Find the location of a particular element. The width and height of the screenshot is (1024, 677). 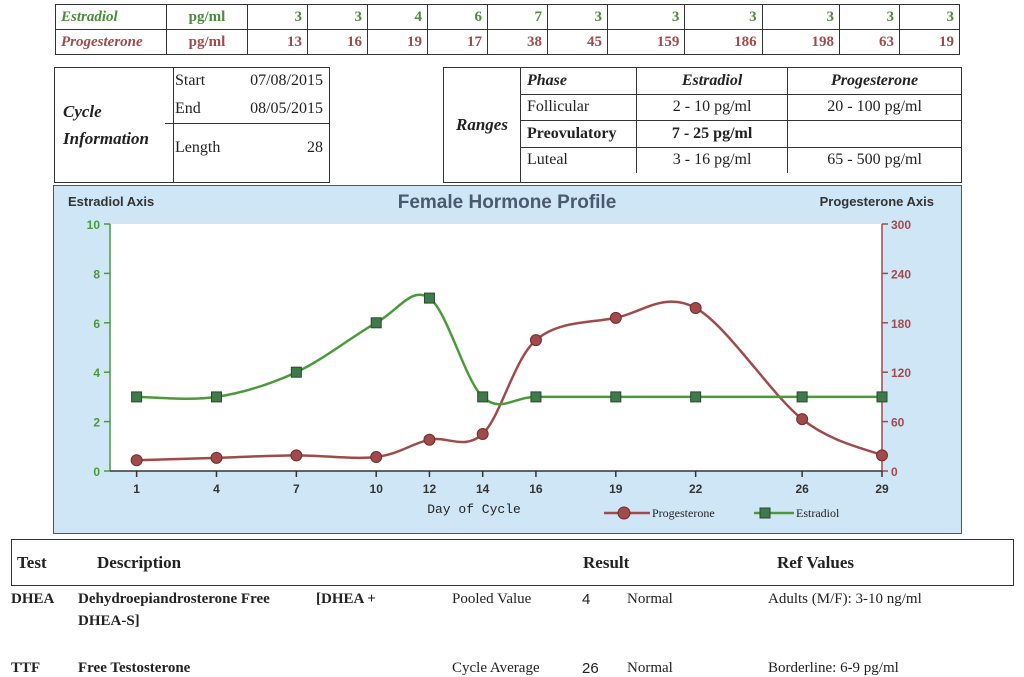

row-name: Estradiol is located at coordinates (111, 17).